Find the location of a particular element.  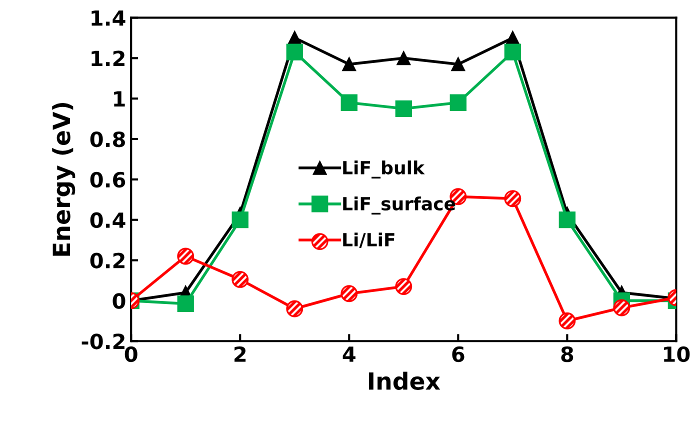

y-axis-title: Energy (eV) is located at coordinates (64, 179).